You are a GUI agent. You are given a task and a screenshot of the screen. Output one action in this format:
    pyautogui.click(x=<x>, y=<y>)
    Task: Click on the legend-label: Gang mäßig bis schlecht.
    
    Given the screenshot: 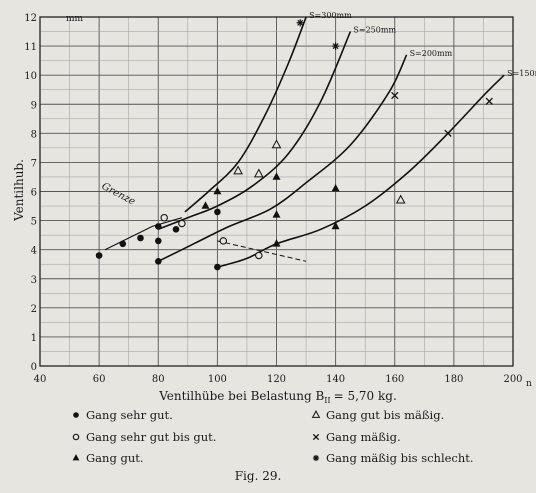 What is the action you would take?
    pyautogui.click(x=400, y=458)
    